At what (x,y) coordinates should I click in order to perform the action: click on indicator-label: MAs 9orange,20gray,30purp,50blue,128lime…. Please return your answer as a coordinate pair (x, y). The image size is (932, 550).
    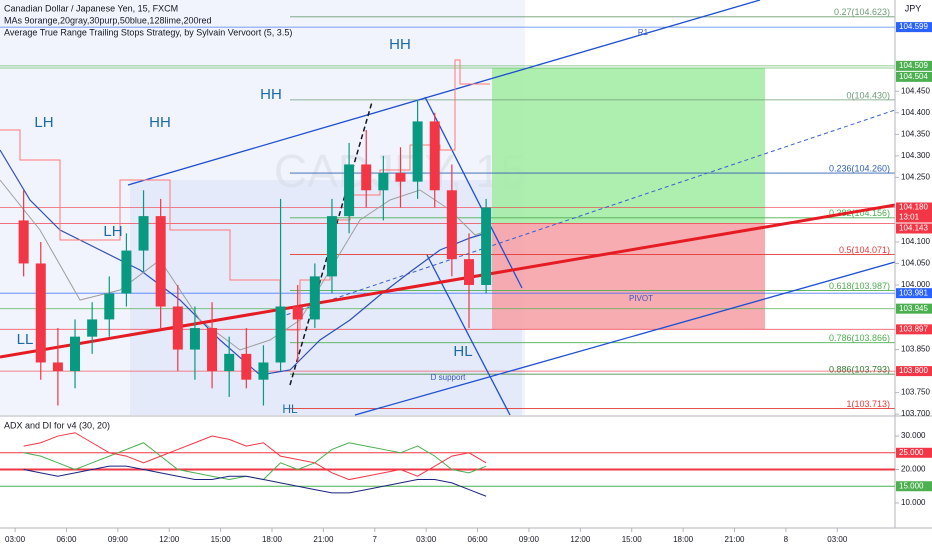
    Looking at the image, I should click on (107, 20).